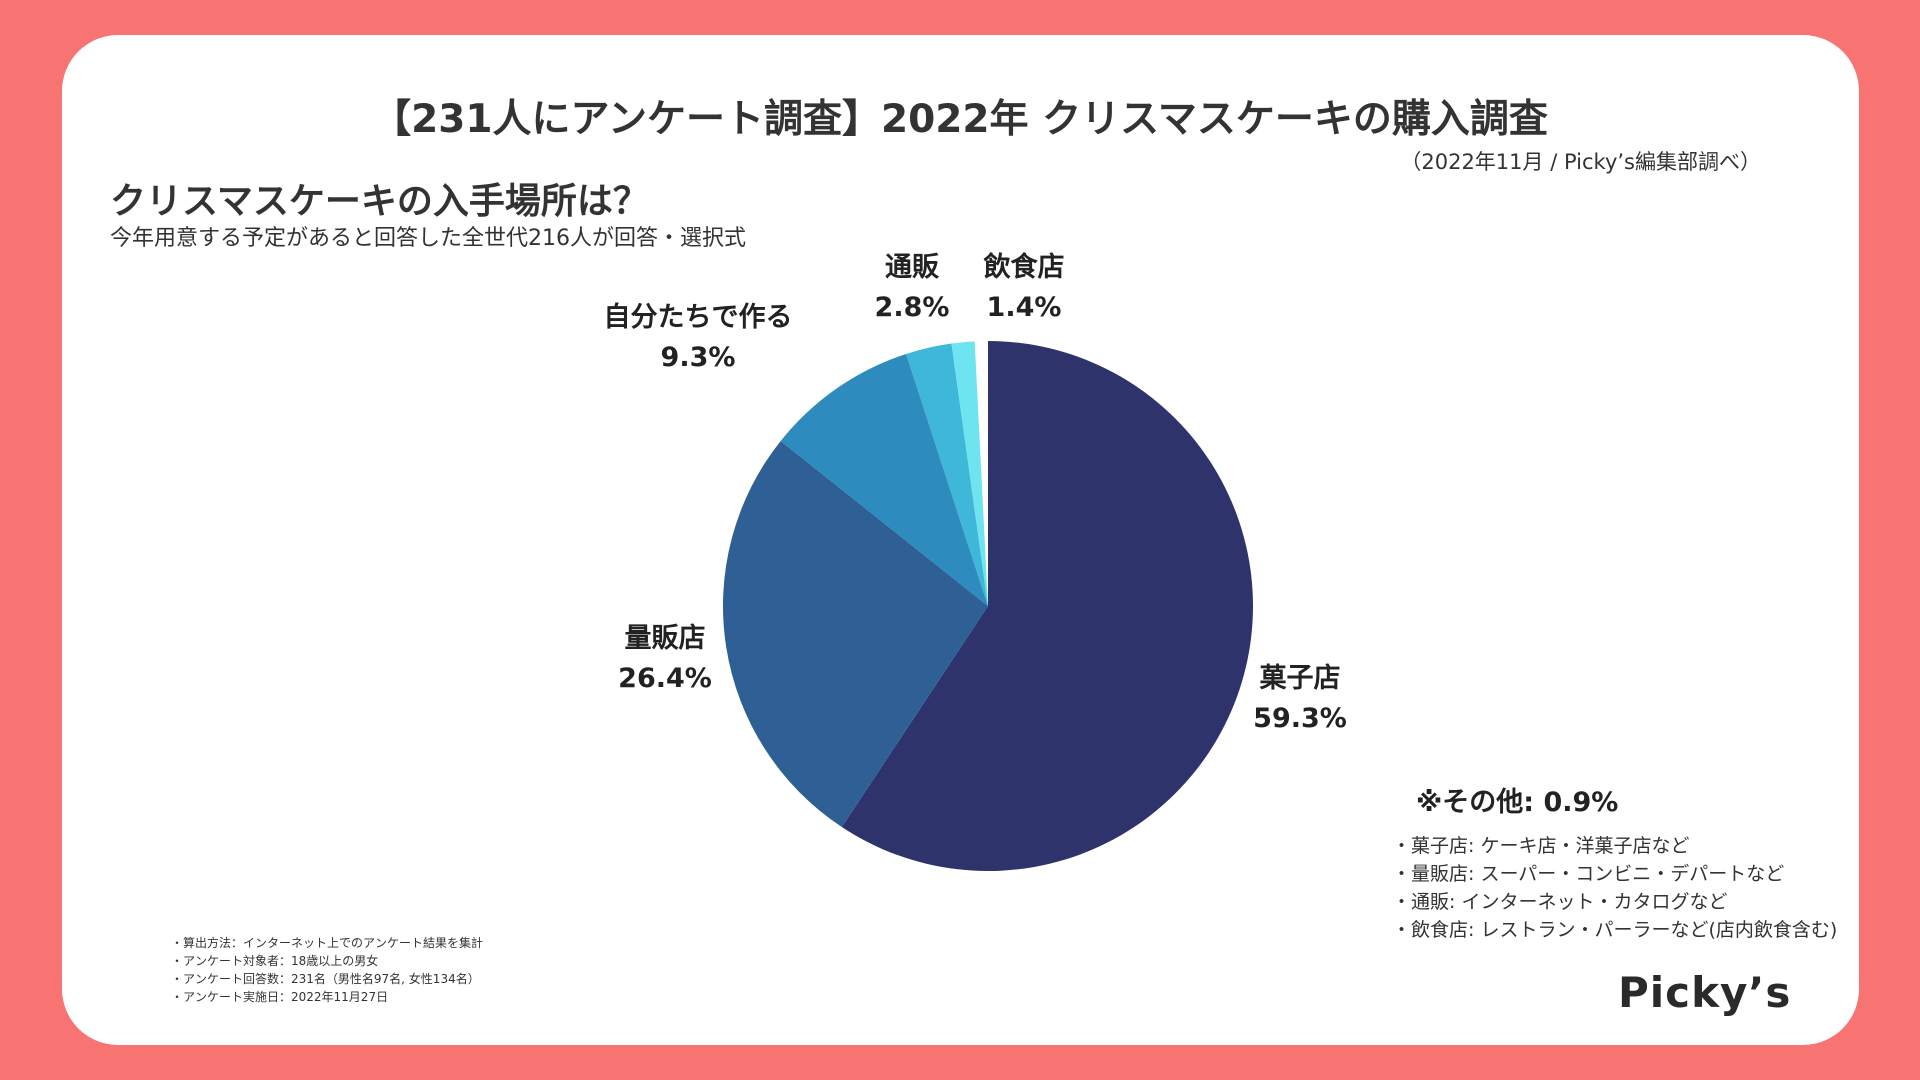  I want to click on question-title: クリスマスケーキの入手場所は？, so click(379, 201).